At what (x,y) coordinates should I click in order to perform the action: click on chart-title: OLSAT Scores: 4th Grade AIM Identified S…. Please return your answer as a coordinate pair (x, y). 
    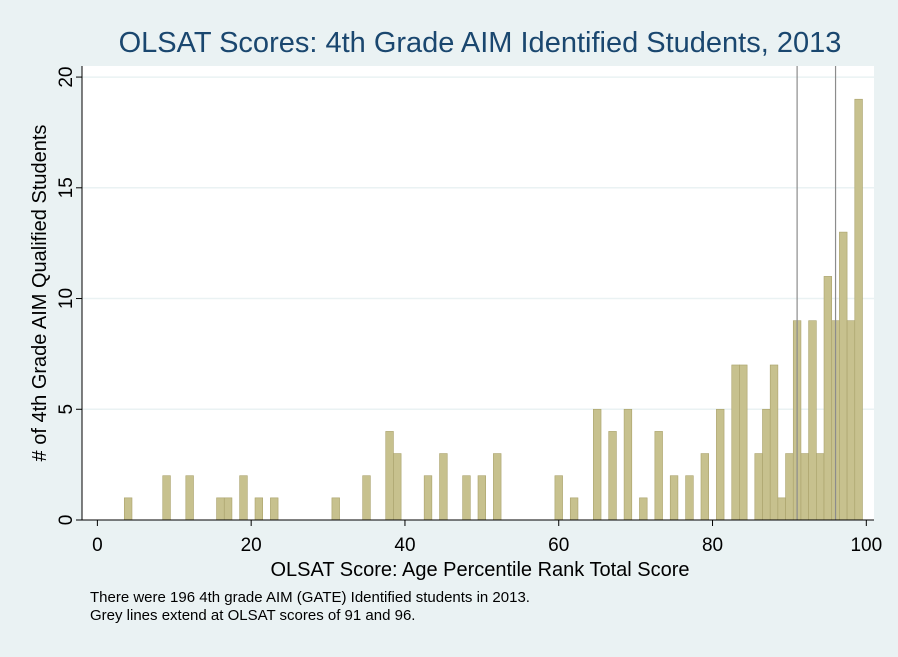
    Looking at the image, I should click on (480, 43).